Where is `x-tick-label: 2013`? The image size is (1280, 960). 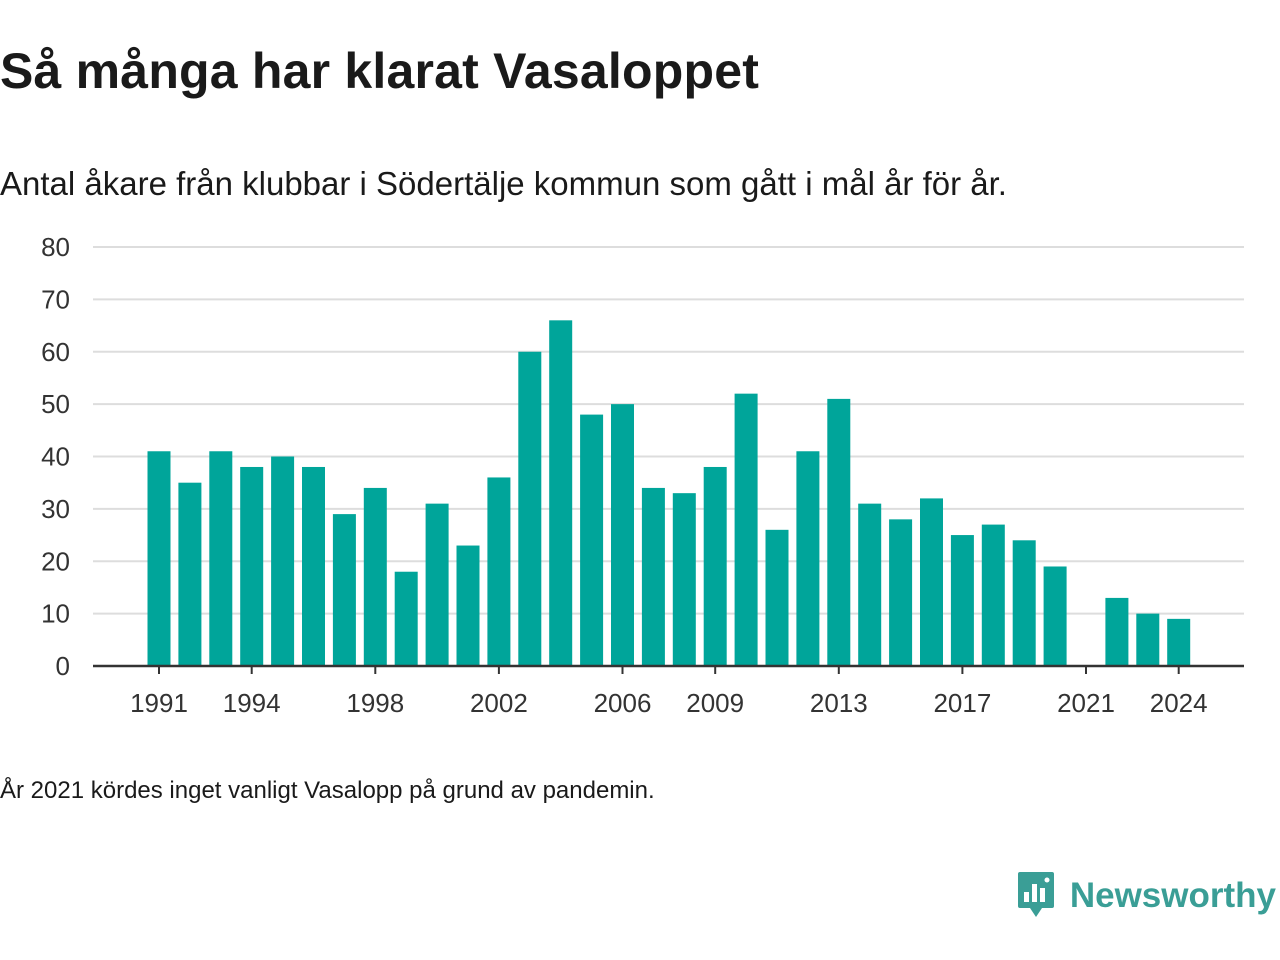 x-tick-label: 2013 is located at coordinates (839, 703).